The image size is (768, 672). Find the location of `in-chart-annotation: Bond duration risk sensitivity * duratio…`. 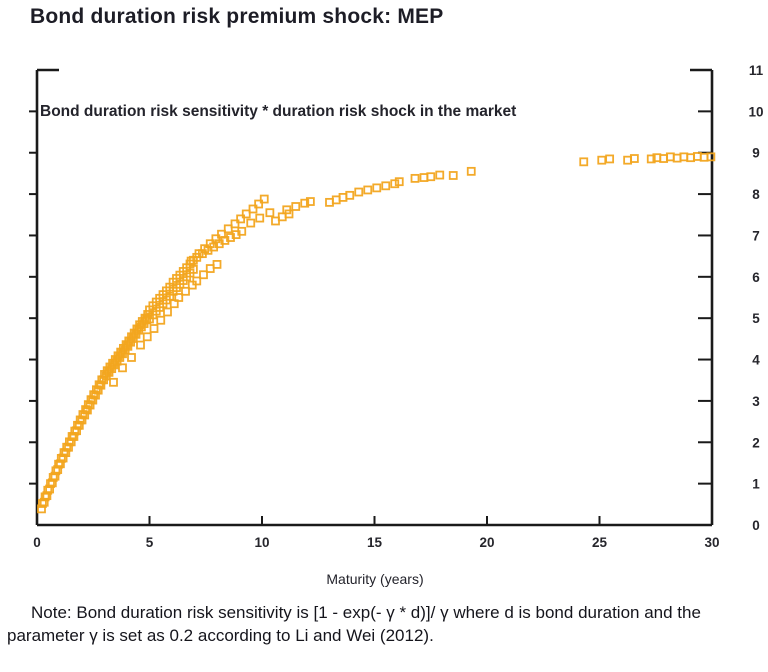

in-chart-annotation: Bond duration risk sensitivity * duratio… is located at coordinates (278, 111).